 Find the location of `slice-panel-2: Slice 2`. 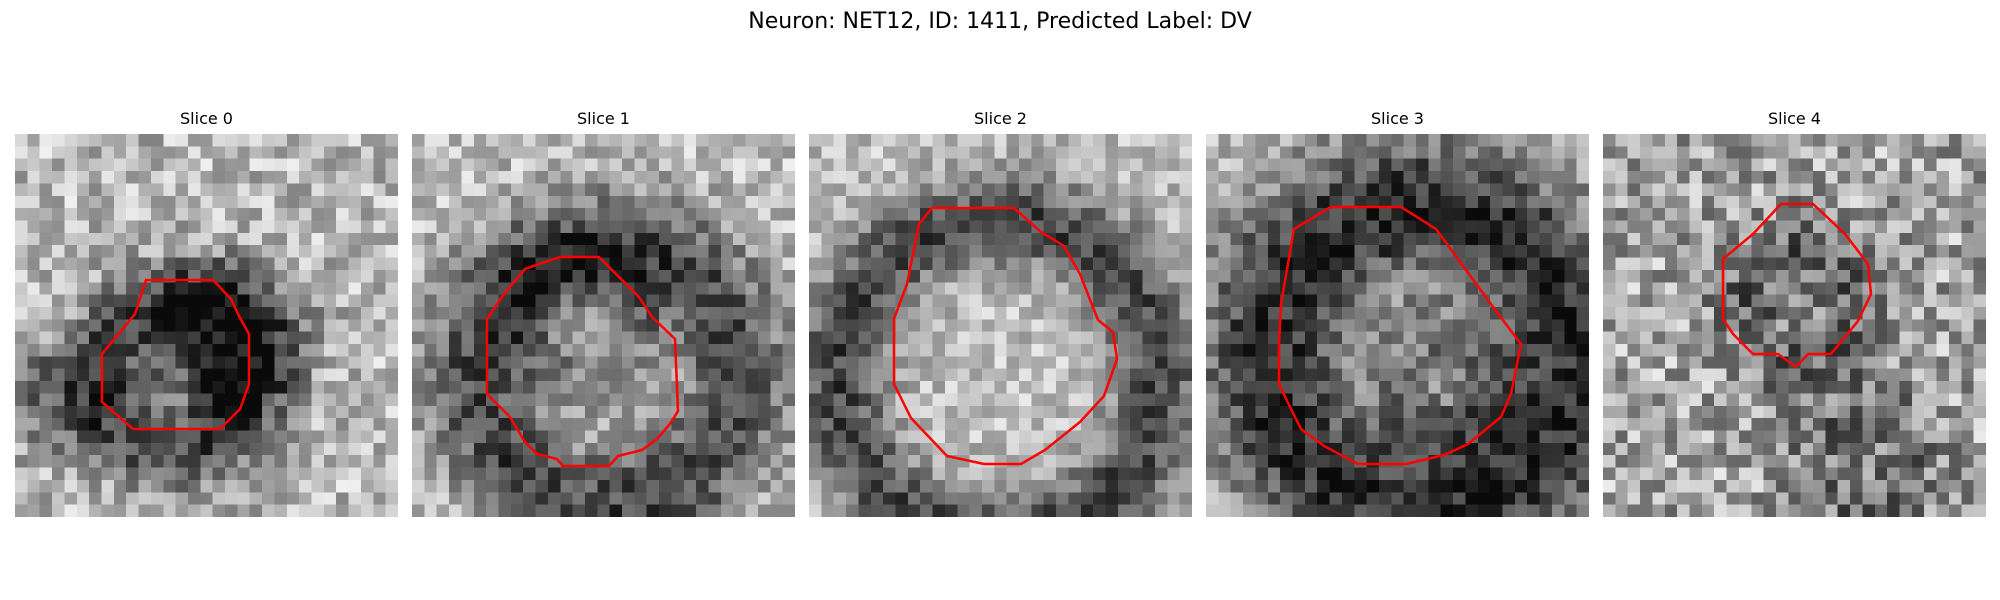

slice-panel-2: Slice 2 is located at coordinates (1000, 314).